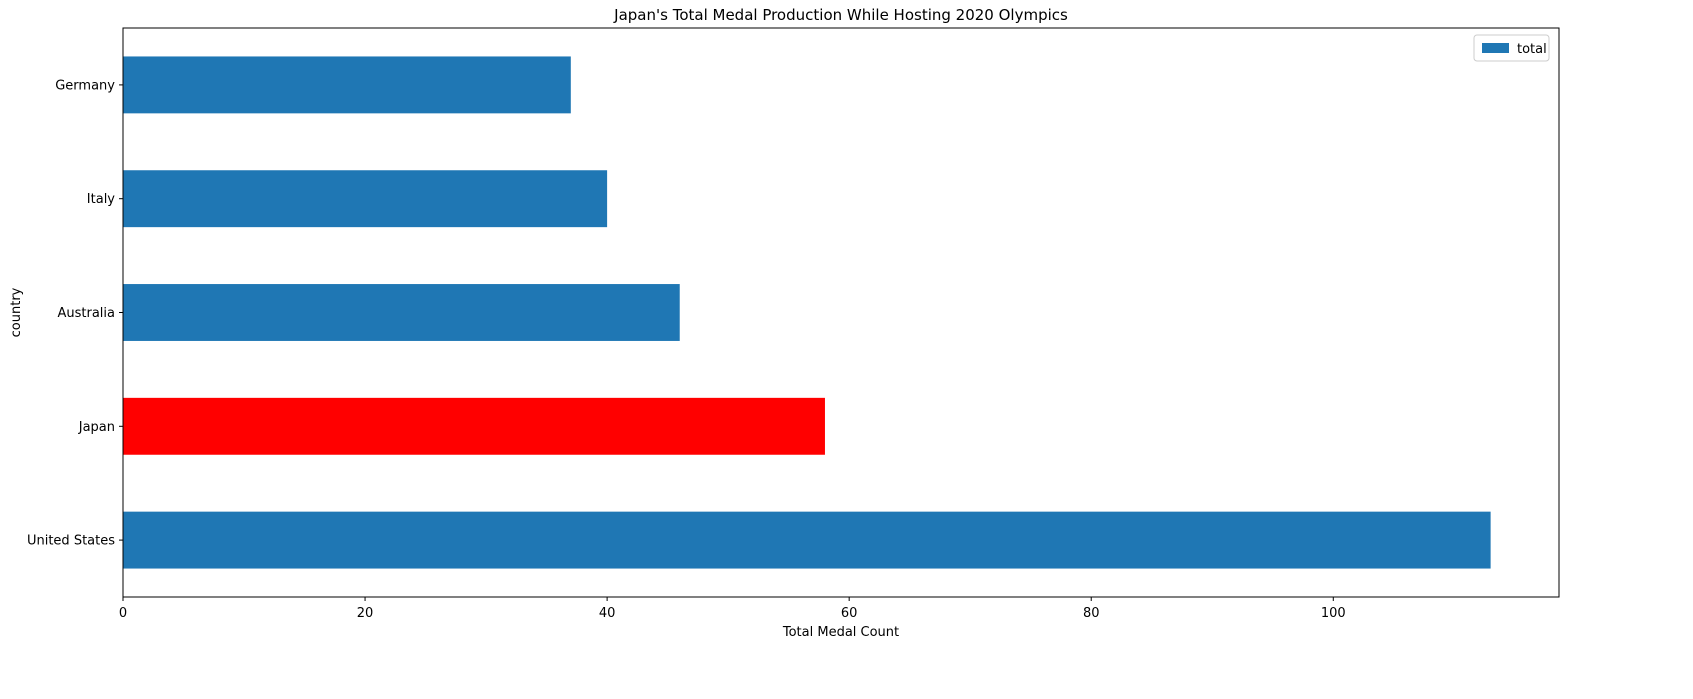 Image resolution: width=1693 pixels, height=699 pixels. Describe the element at coordinates (365, 199) in the screenshot. I see `bar-italy` at that location.